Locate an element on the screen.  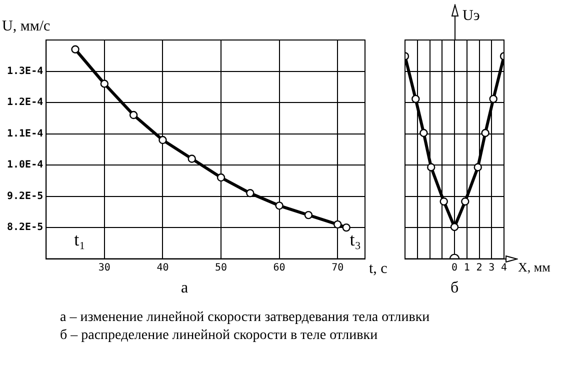
x-tick-label: 0 is located at coordinates (454, 268).